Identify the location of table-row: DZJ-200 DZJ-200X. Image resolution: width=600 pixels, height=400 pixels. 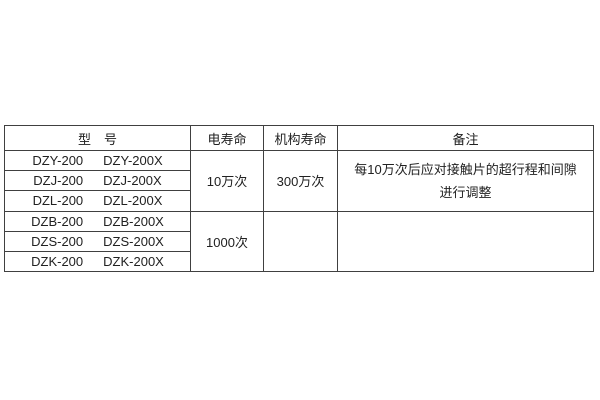
(299, 181).